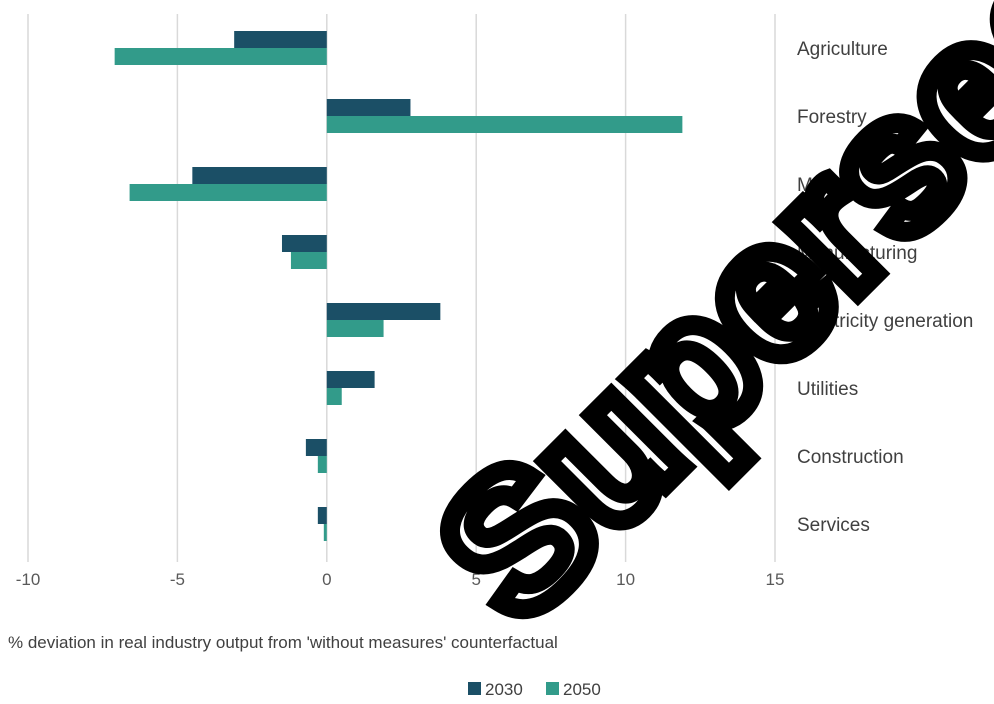 This screenshot has width=994, height=704. What do you see at coordinates (334, 396) in the screenshot?
I see `bar-2050-utilities` at bounding box center [334, 396].